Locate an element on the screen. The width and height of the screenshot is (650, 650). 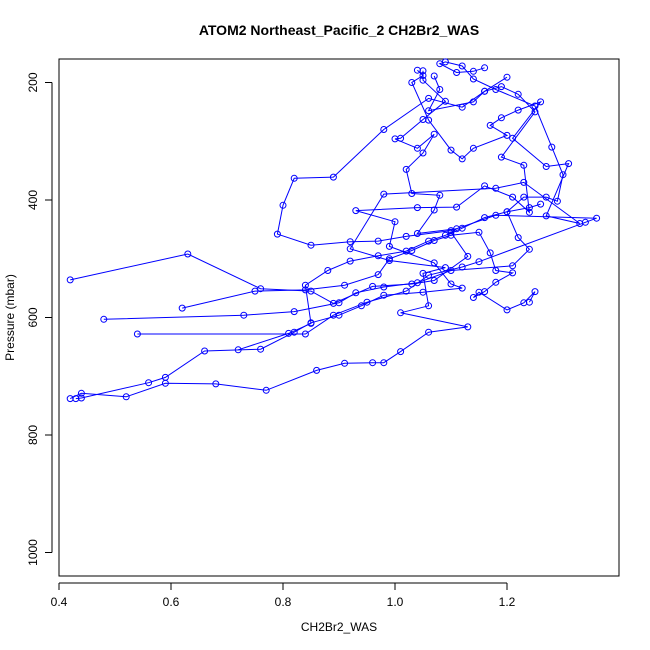
x-axis-label: CH2Br2_WAS is located at coordinates (339, 627).